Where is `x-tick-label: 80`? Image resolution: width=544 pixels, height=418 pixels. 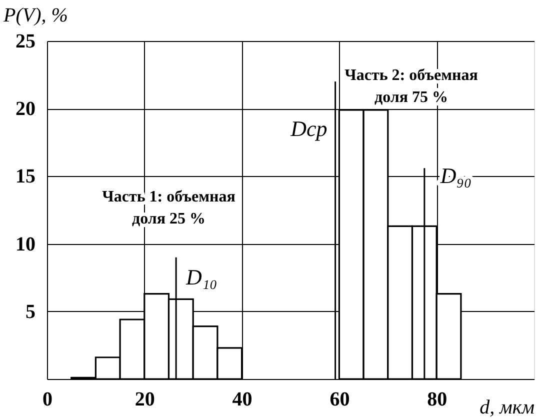 x-tick-label: 80 is located at coordinates (437, 399).